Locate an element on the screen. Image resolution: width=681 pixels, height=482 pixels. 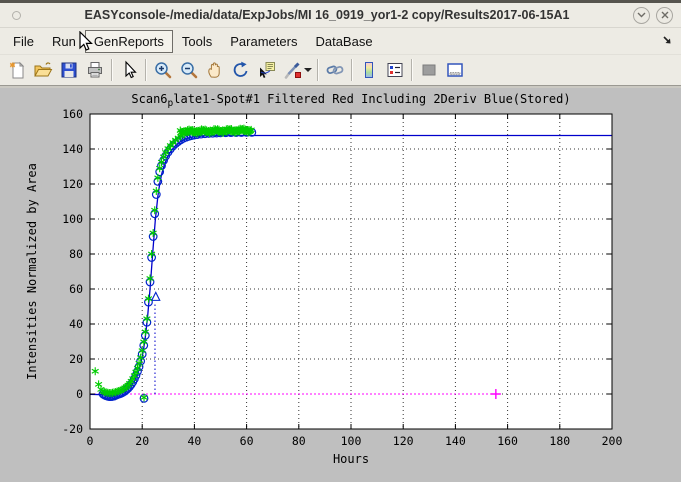
svg-text: 180 is located at coordinates (559, 441).